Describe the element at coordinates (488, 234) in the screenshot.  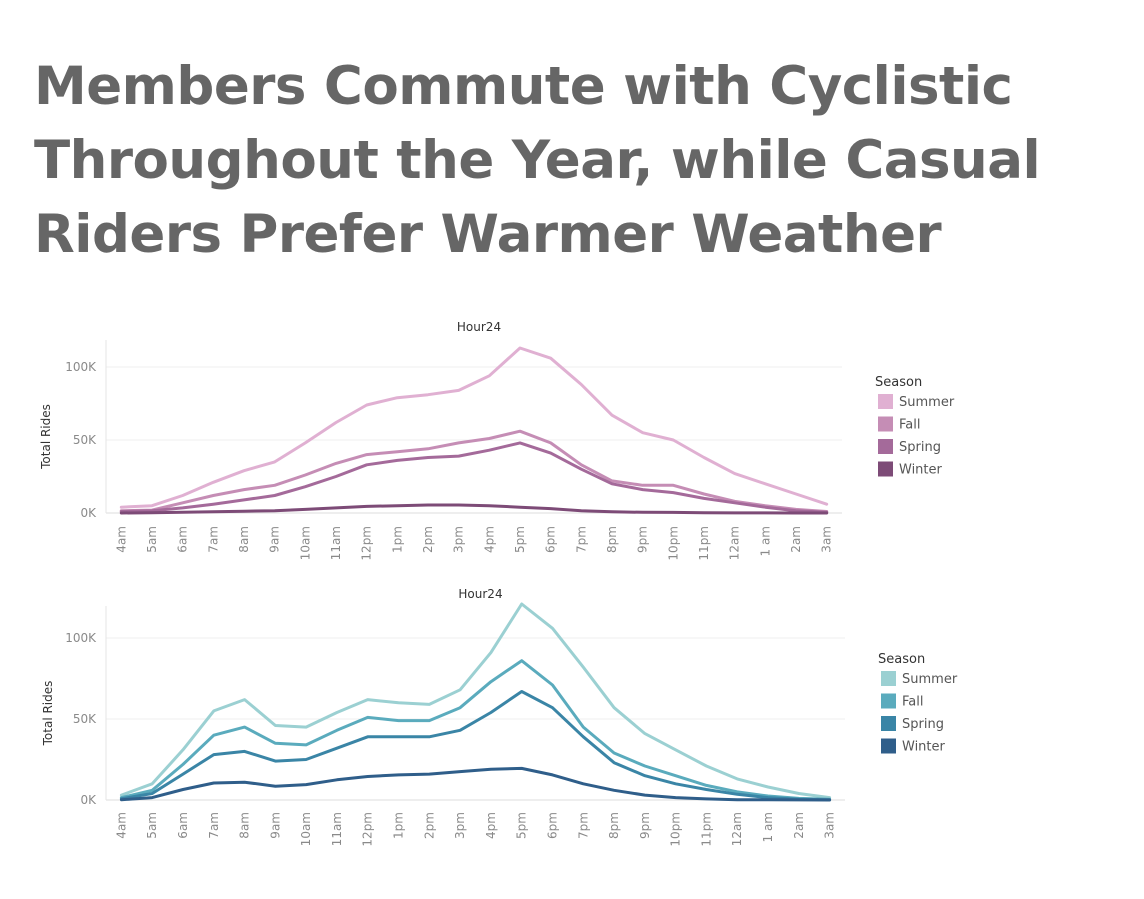
I see `title-line-3: Riders Prefer Warmer Weather` at that location.